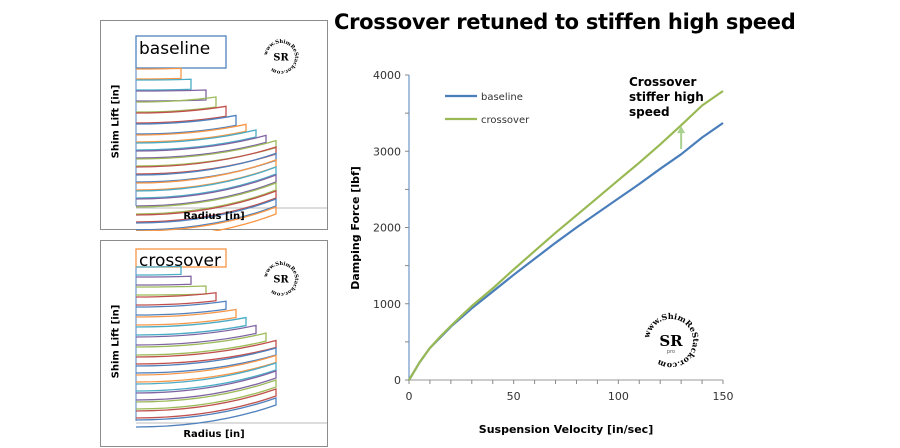  I want to click on arrow-head-icon, so click(681, 130).